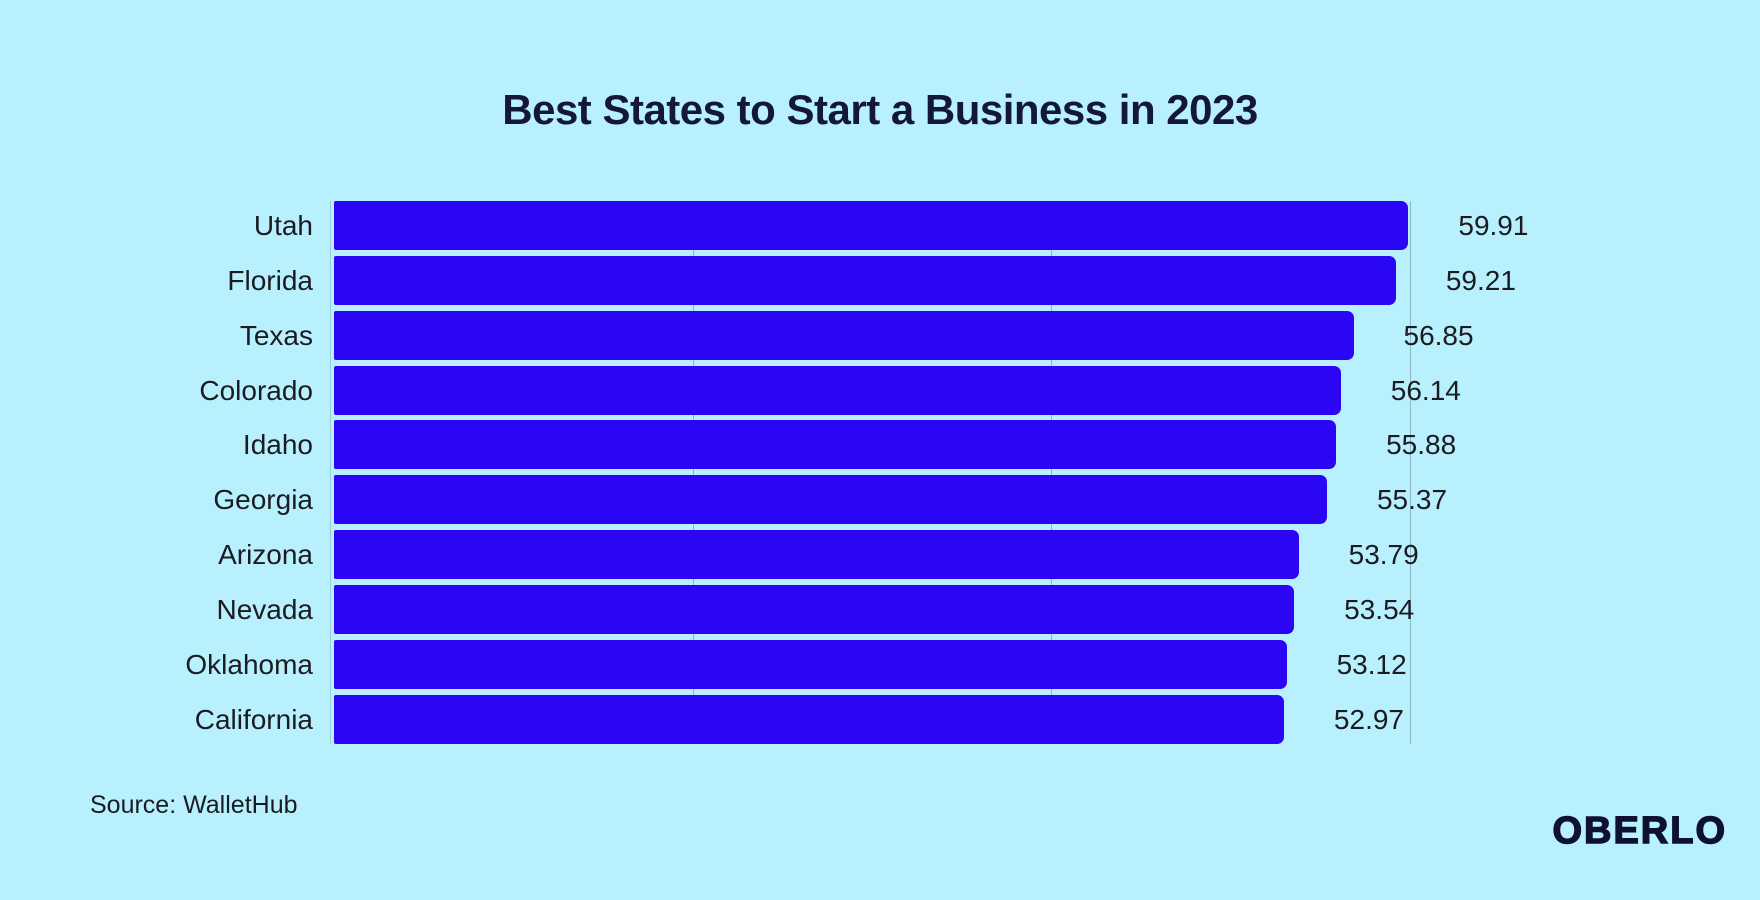 The height and width of the screenshot is (900, 1760). Describe the element at coordinates (1421, 445) in the screenshot. I see `value-label: 55.88` at that location.